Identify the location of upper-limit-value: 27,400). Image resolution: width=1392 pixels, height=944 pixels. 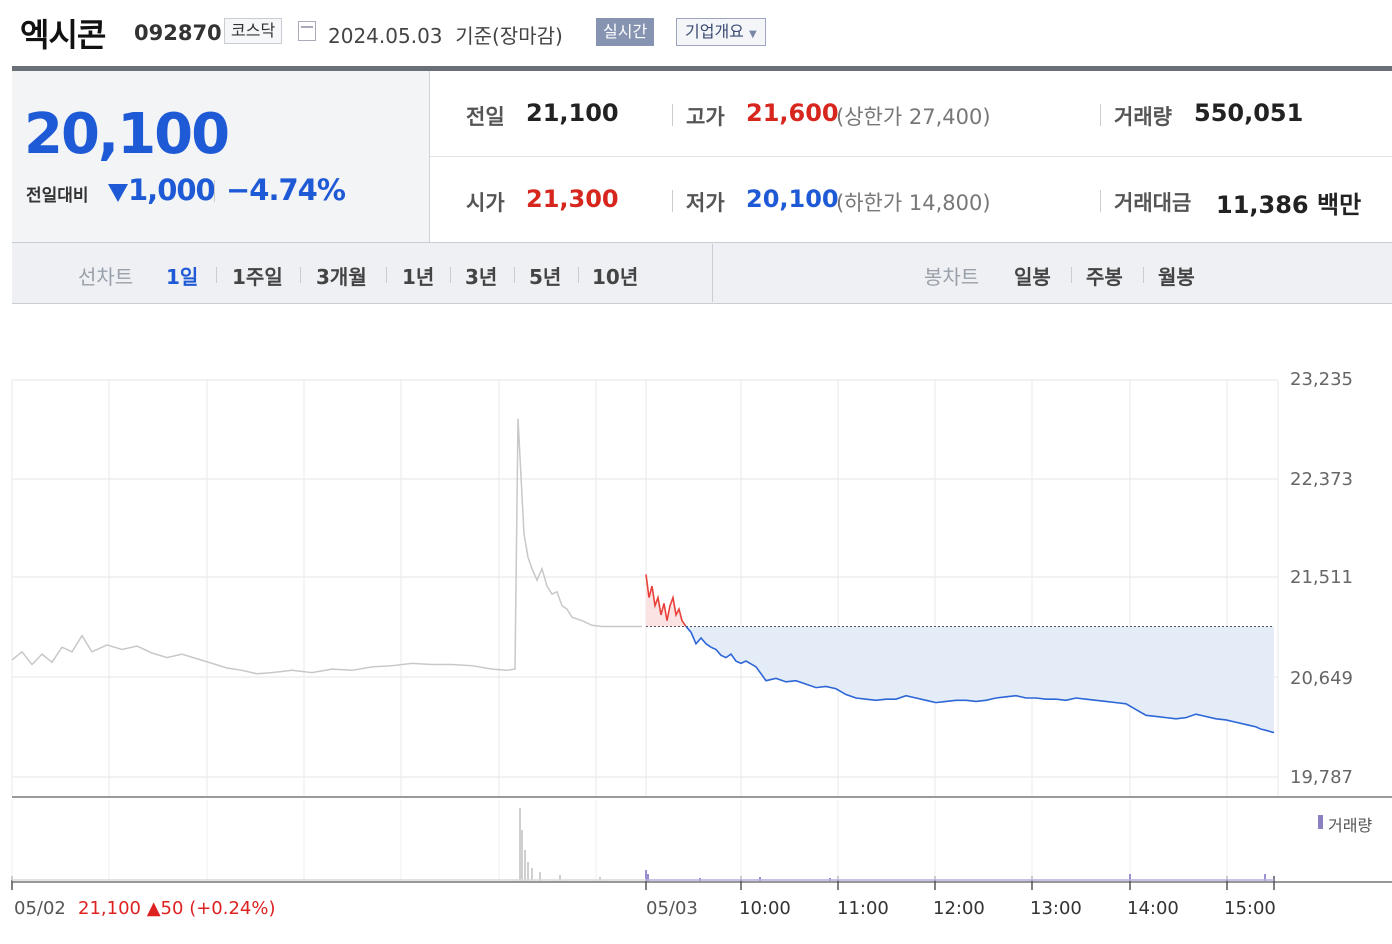
(949, 117).